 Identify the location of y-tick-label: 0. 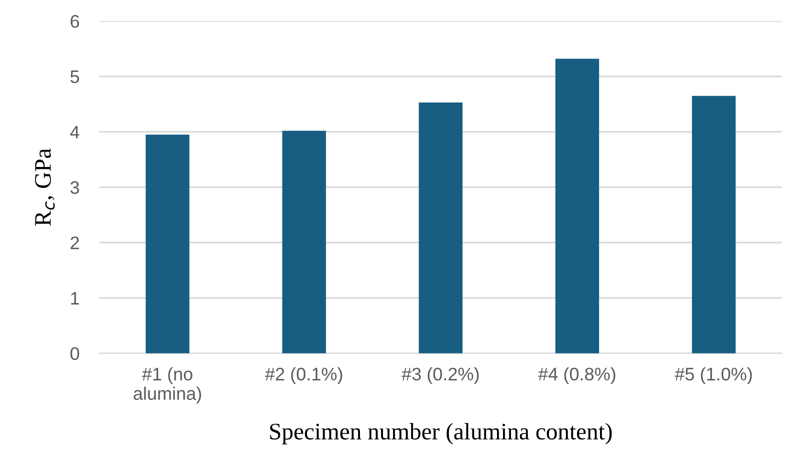
(75, 353).